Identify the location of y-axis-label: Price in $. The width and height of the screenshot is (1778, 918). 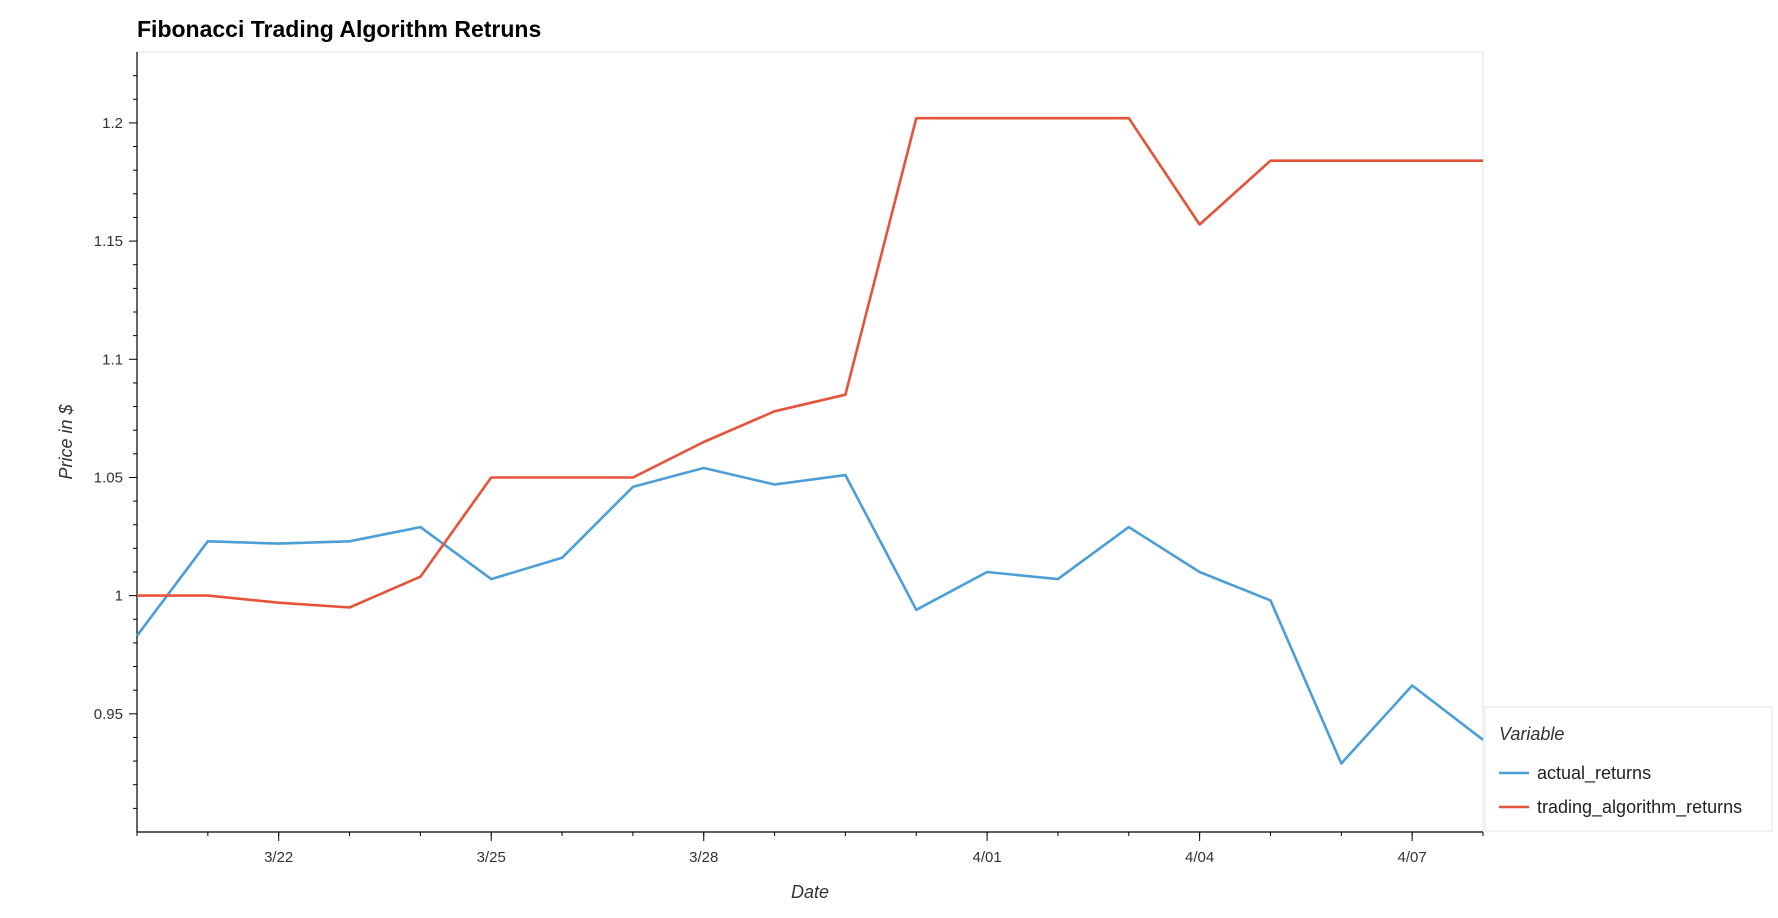
(66, 442).